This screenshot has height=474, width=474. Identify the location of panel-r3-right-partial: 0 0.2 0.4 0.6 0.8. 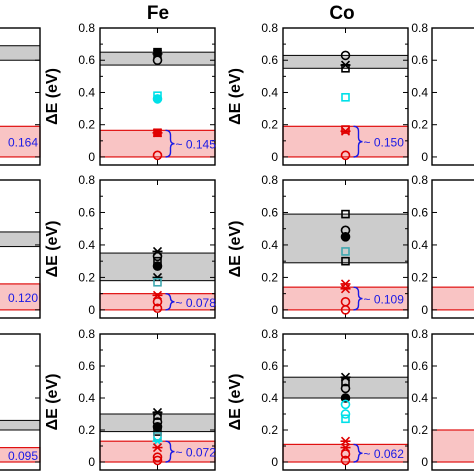
(442, 399).